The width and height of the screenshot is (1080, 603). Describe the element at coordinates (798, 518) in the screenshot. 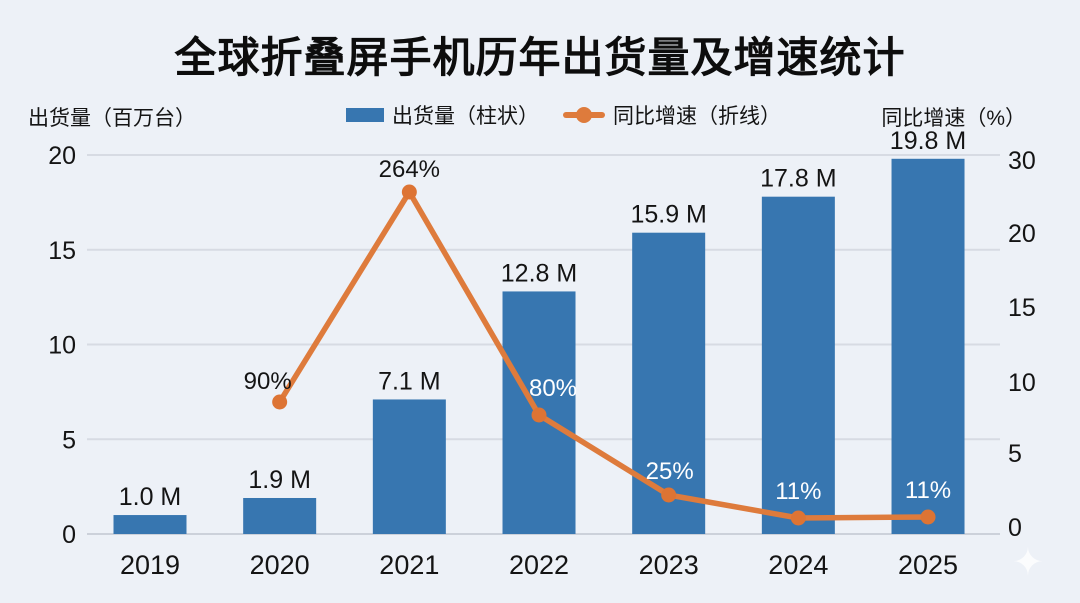

I see `growth-point-2024` at that location.